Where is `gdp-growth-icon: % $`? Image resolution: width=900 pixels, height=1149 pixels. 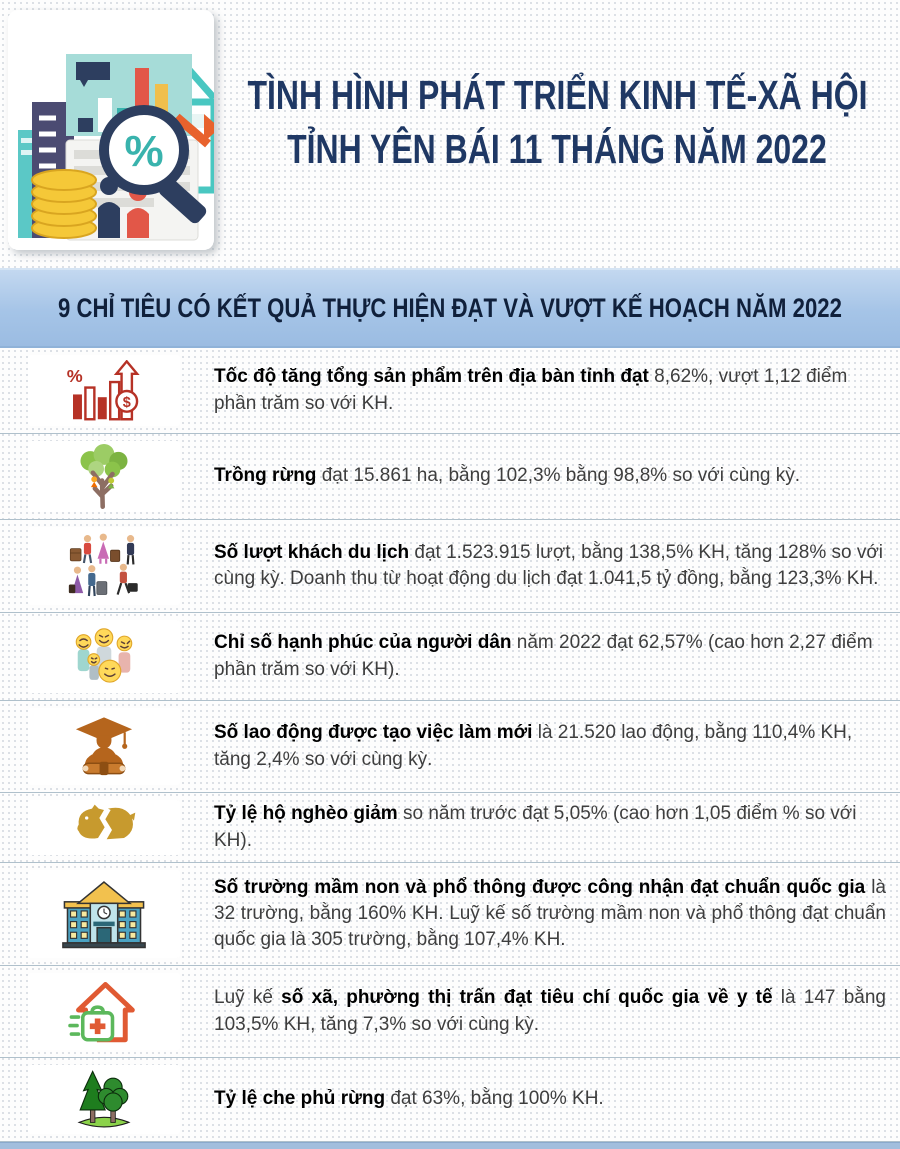 gdp-growth-icon: % $ is located at coordinates (103, 389).